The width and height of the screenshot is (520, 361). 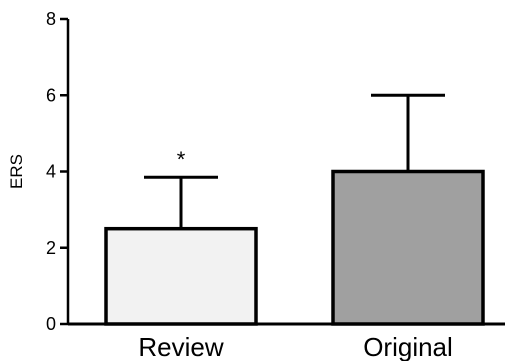 What do you see at coordinates (181, 276) in the screenshot?
I see `bar-review` at bounding box center [181, 276].